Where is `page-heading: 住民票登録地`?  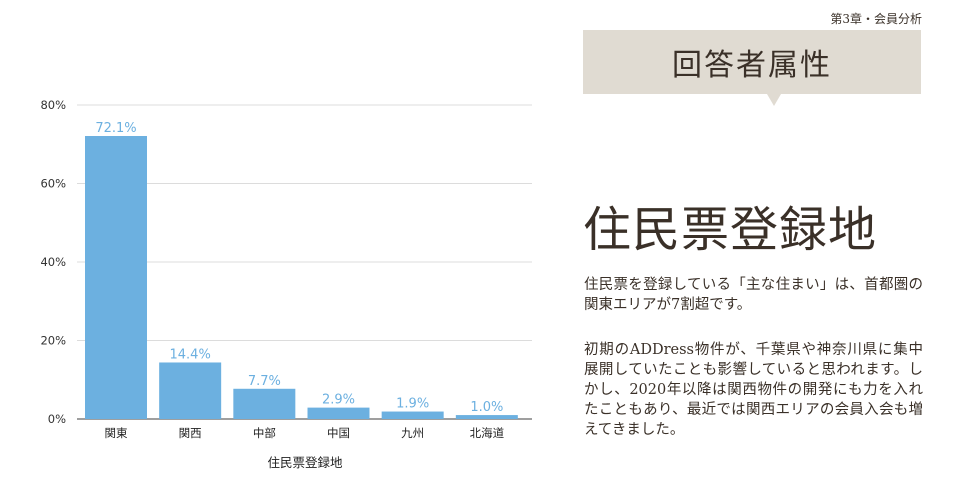 page-heading: 住民票登録地 is located at coordinates (730, 230).